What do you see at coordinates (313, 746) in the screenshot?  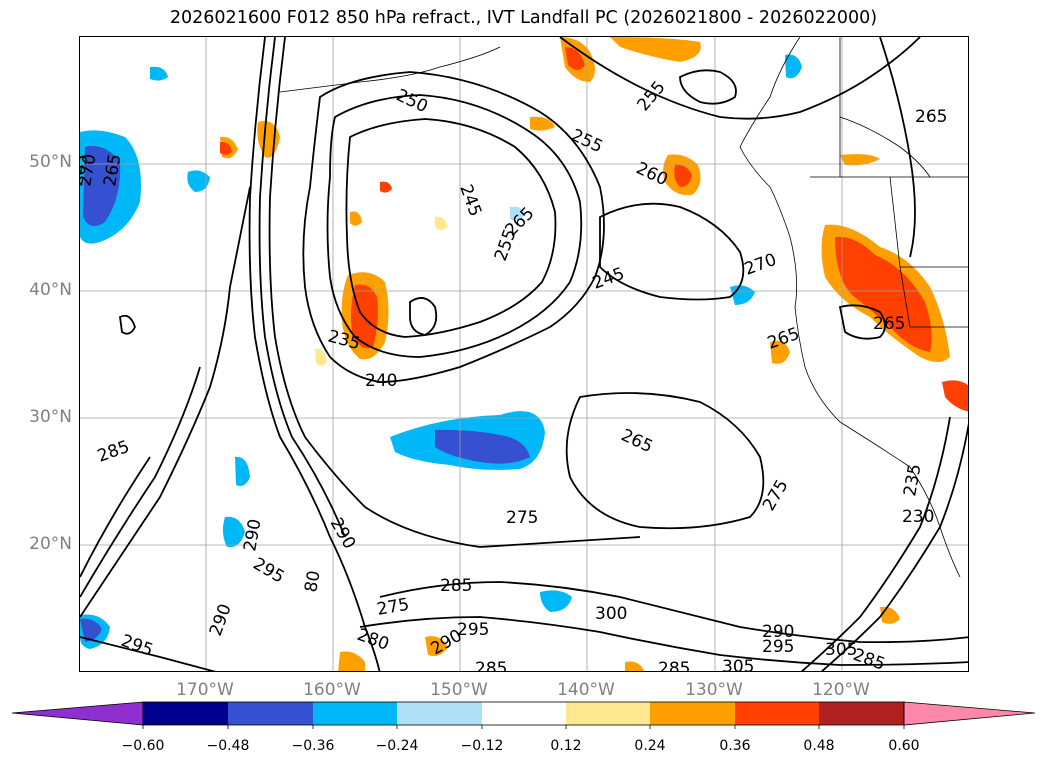 I see `colorbar-tick-label: −0.36` at bounding box center [313, 746].